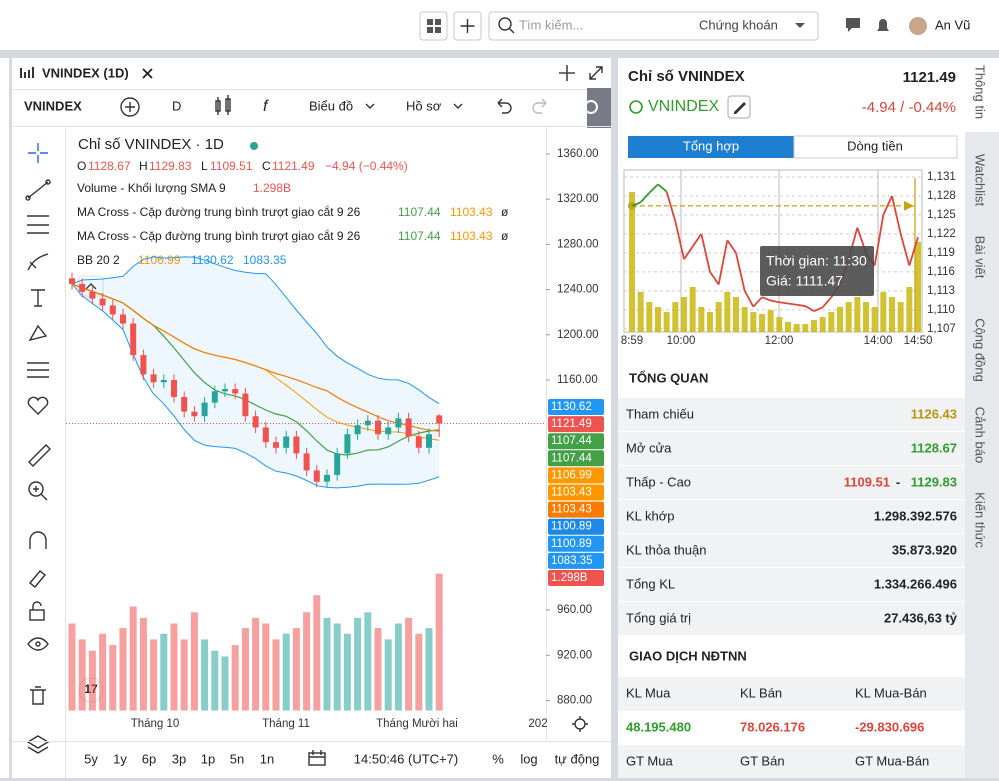 This screenshot has width=999, height=781. I want to click on redo, so click(539, 106).